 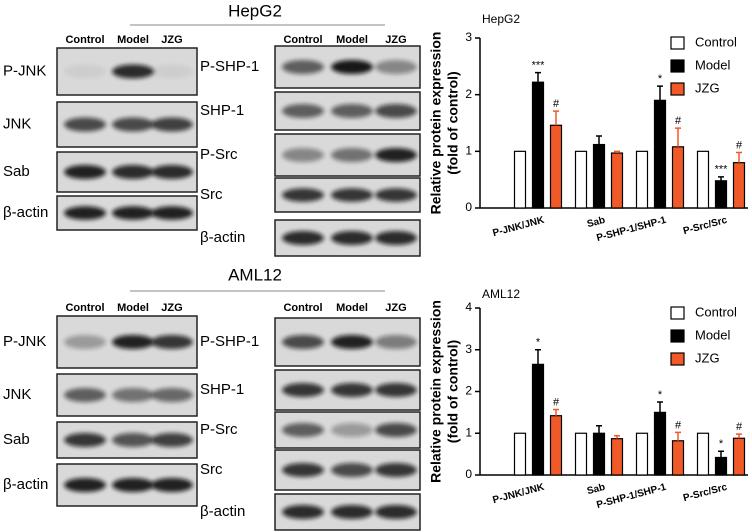 What do you see at coordinates (453, 391) in the screenshot?
I see `y-axis-label: (fold of control)` at bounding box center [453, 391].